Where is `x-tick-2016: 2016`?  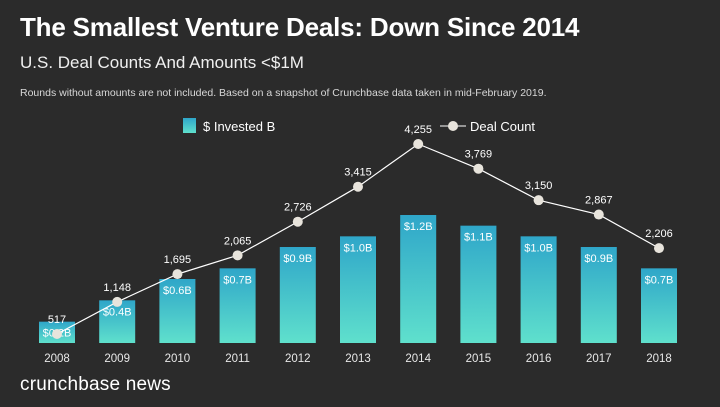 x-tick-2016: 2016 is located at coordinates (539, 359).